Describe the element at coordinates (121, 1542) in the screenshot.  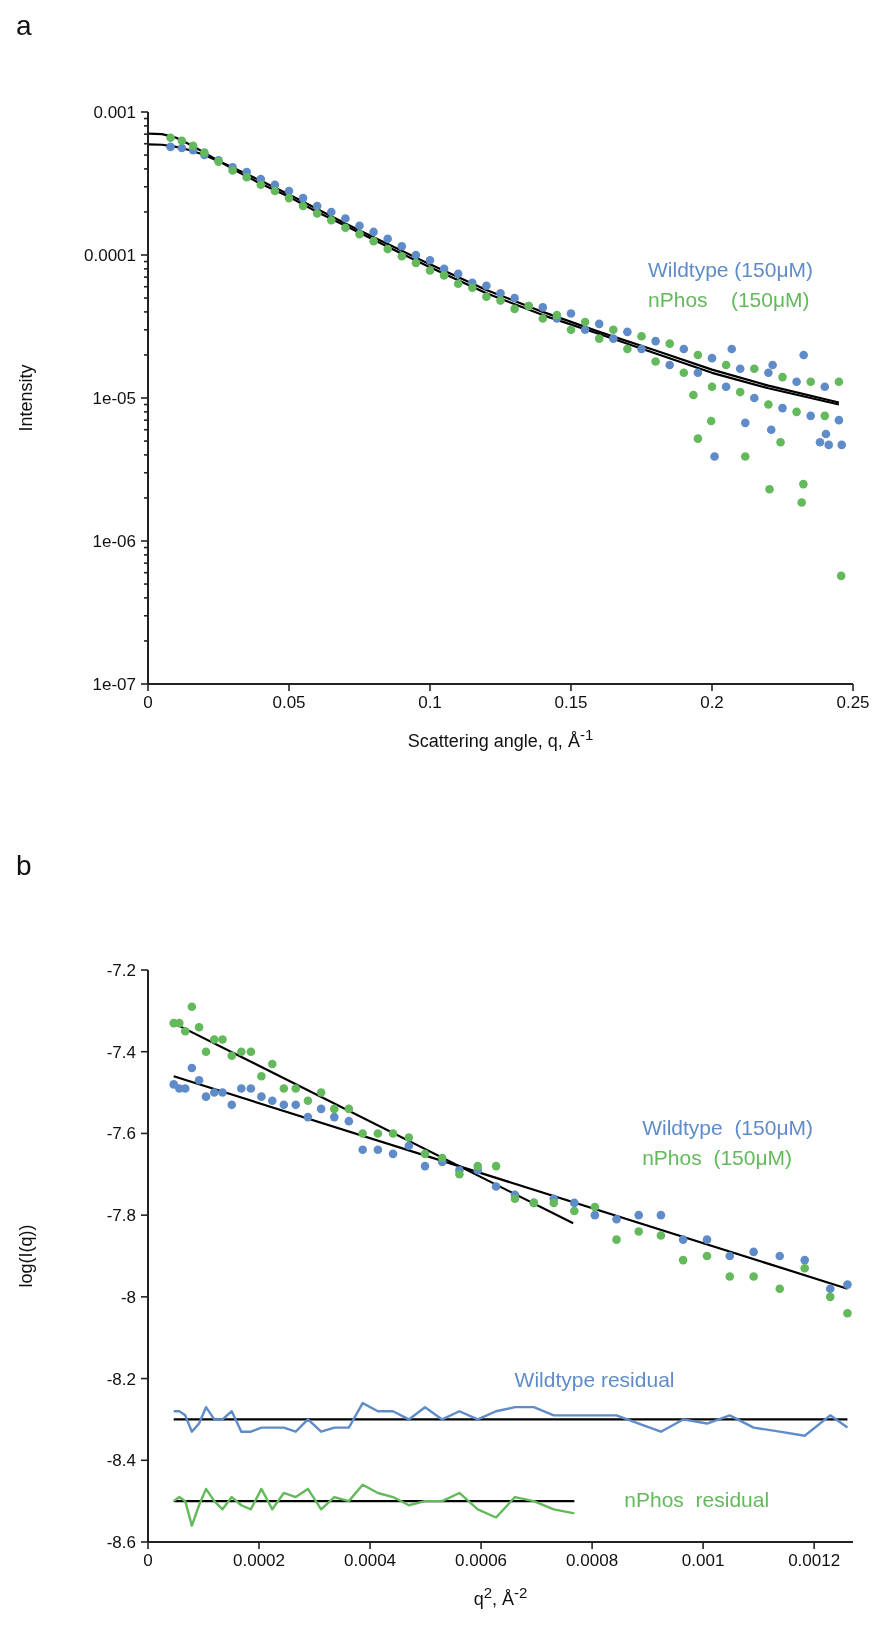
I see `y-tick-label: -8.6` at that location.